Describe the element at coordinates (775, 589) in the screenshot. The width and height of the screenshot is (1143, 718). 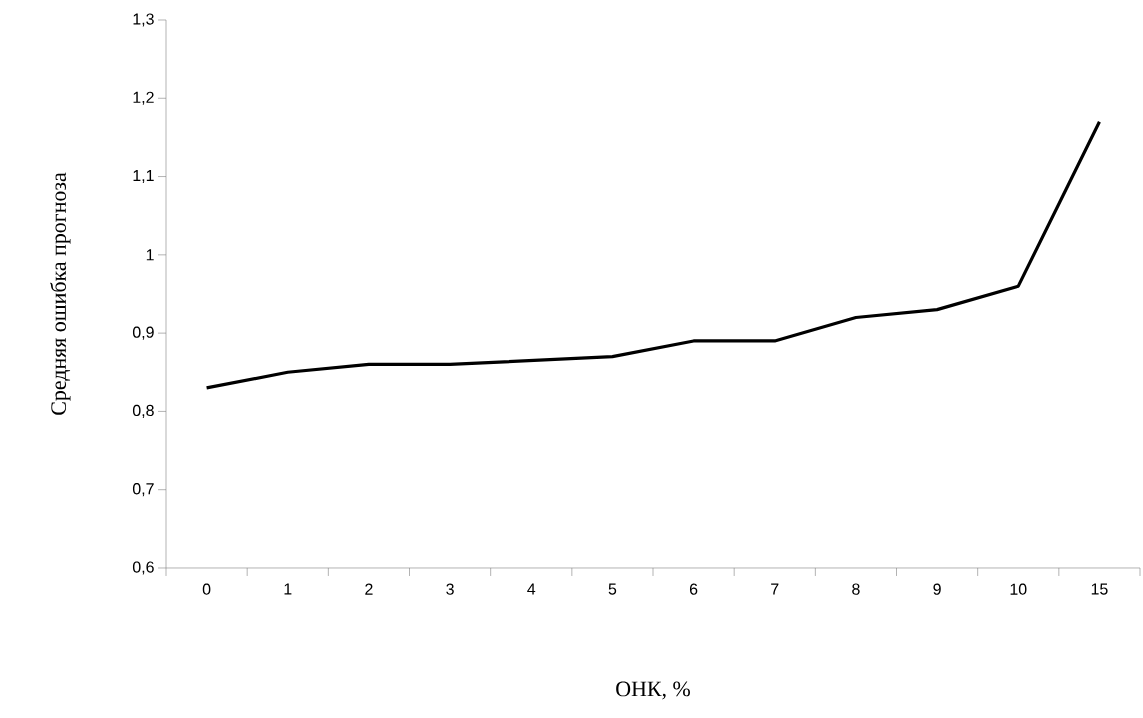
I see `x-tick-label: 7` at that location.